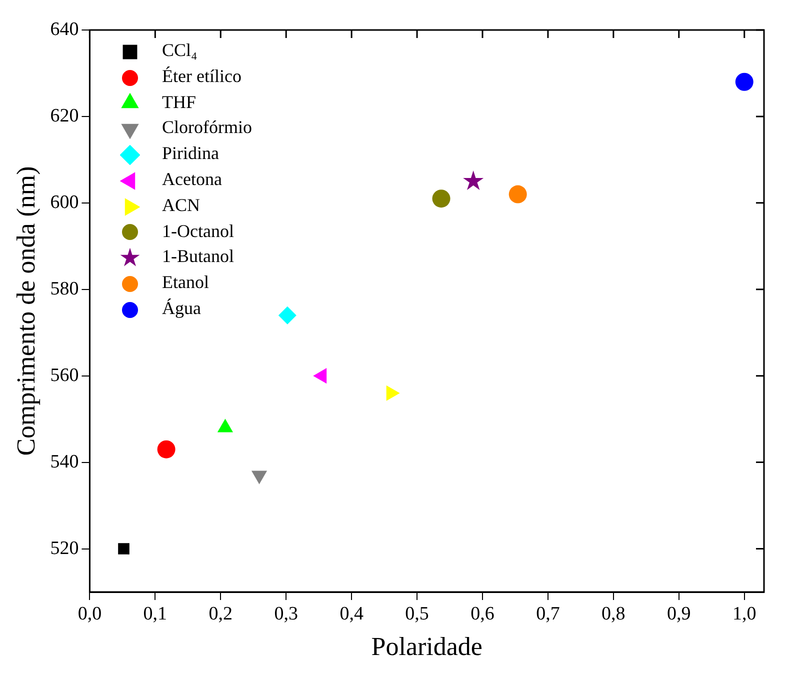 This screenshot has width=795, height=677. What do you see at coordinates (64, 548) in the screenshot?
I see `y-tick-label: 520` at bounding box center [64, 548].